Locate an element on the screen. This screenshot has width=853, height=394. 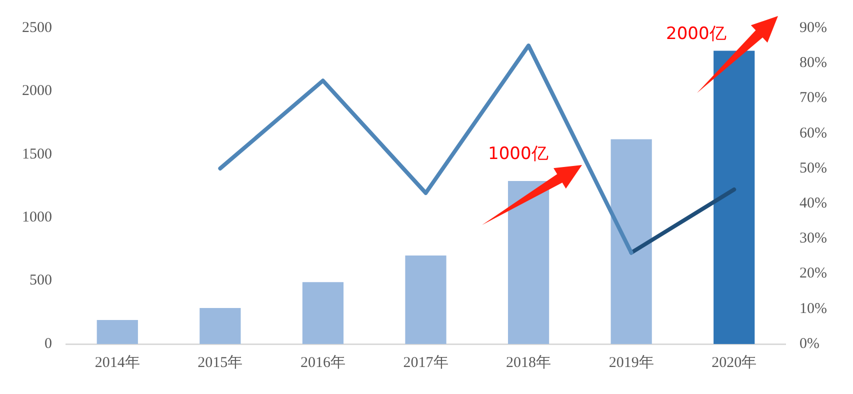
x-tick-label: 2020年 is located at coordinates (734, 362).